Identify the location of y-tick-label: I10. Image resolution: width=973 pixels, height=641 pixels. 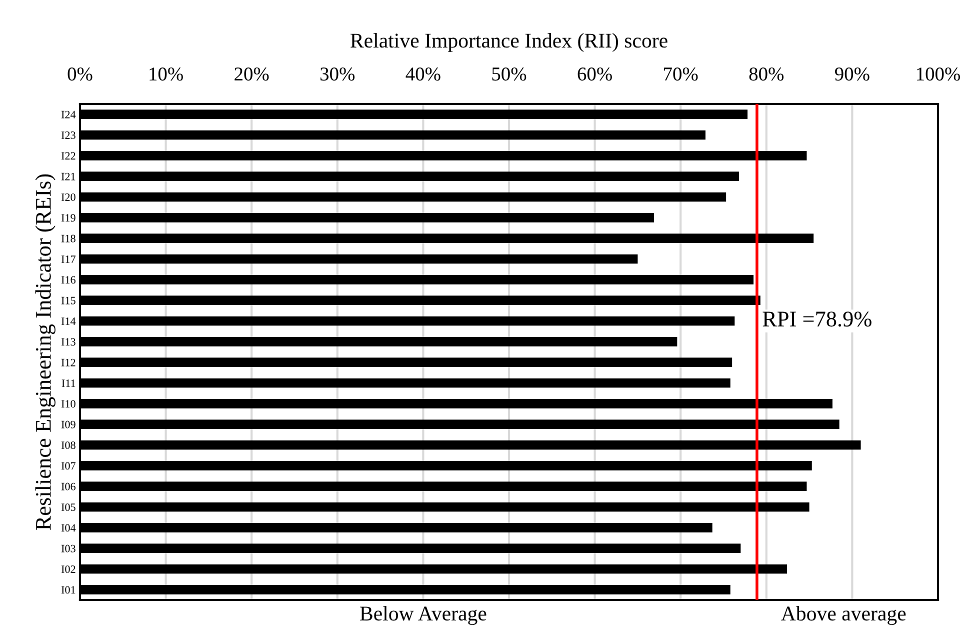
(68, 404).